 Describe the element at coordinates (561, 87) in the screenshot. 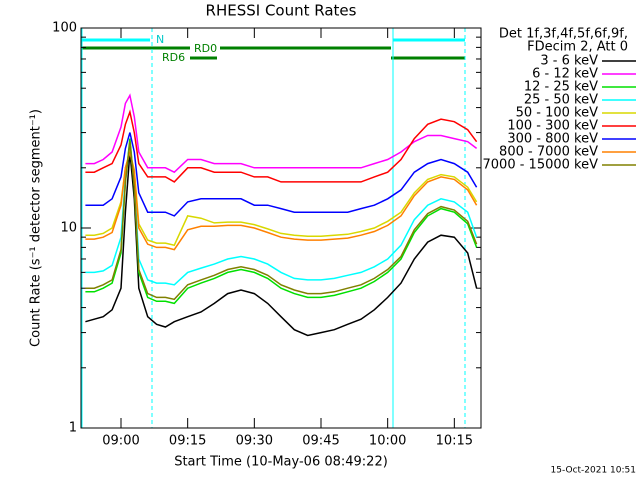

I see `legend-label: 12 - 25 keV` at that location.